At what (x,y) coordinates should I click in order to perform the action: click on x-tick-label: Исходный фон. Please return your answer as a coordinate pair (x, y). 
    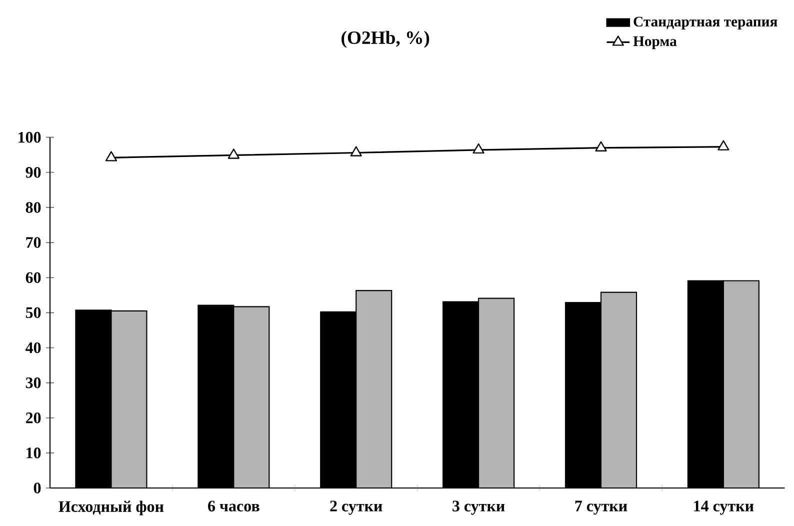
    Looking at the image, I should click on (111, 508).